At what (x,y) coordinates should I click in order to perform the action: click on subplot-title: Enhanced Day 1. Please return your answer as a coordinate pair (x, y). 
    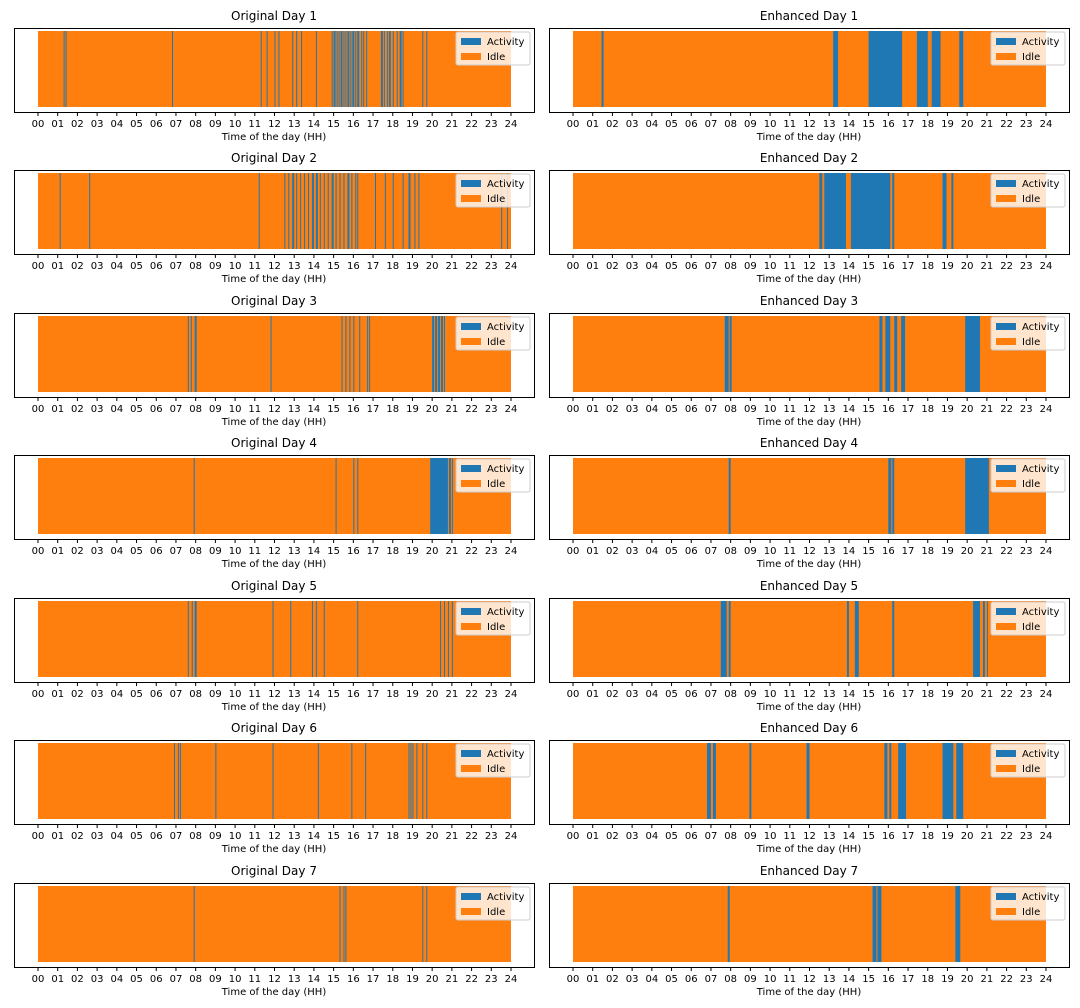
    Looking at the image, I should click on (809, 16).